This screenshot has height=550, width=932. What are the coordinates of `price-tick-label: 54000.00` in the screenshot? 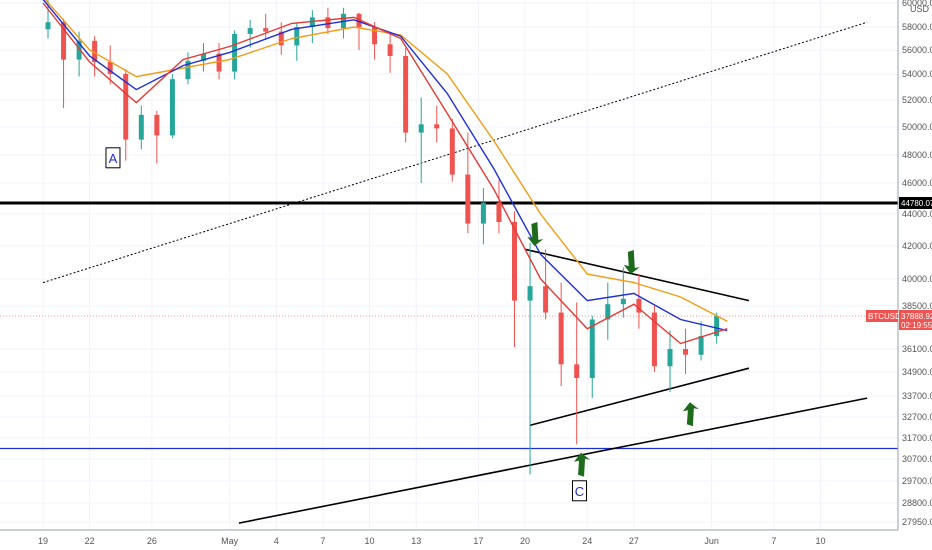 It's located at (917, 74).